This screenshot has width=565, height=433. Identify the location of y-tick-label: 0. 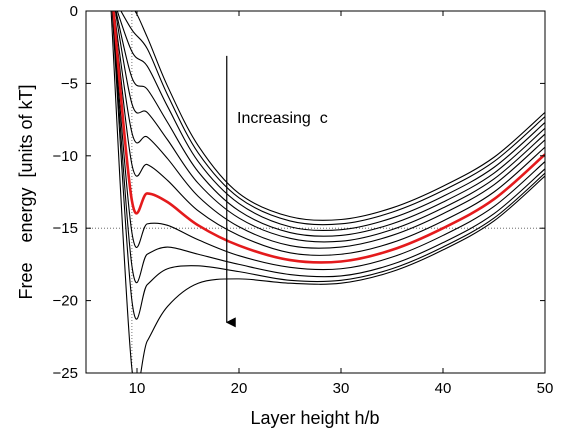
(74, 11).